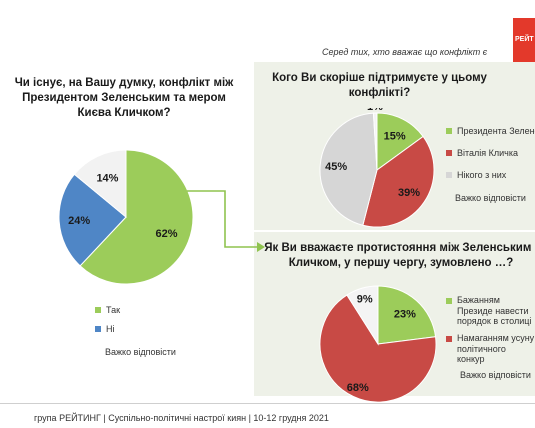  Describe the element at coordinates (488, 153) in the screenshot. I see `legend-label-klitschko: Віталія Кличка` at that location.